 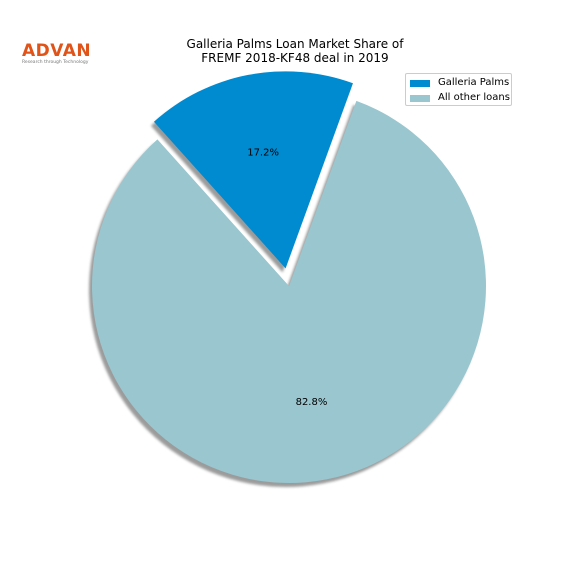 I want to click on chart-title-line-1: Galleria Palms Loan Market Share of, so click(x=295, y=44).